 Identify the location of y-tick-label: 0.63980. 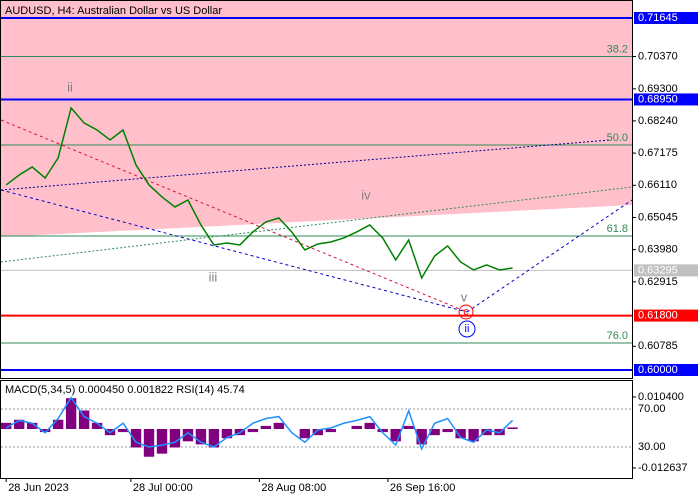
(658, 250).